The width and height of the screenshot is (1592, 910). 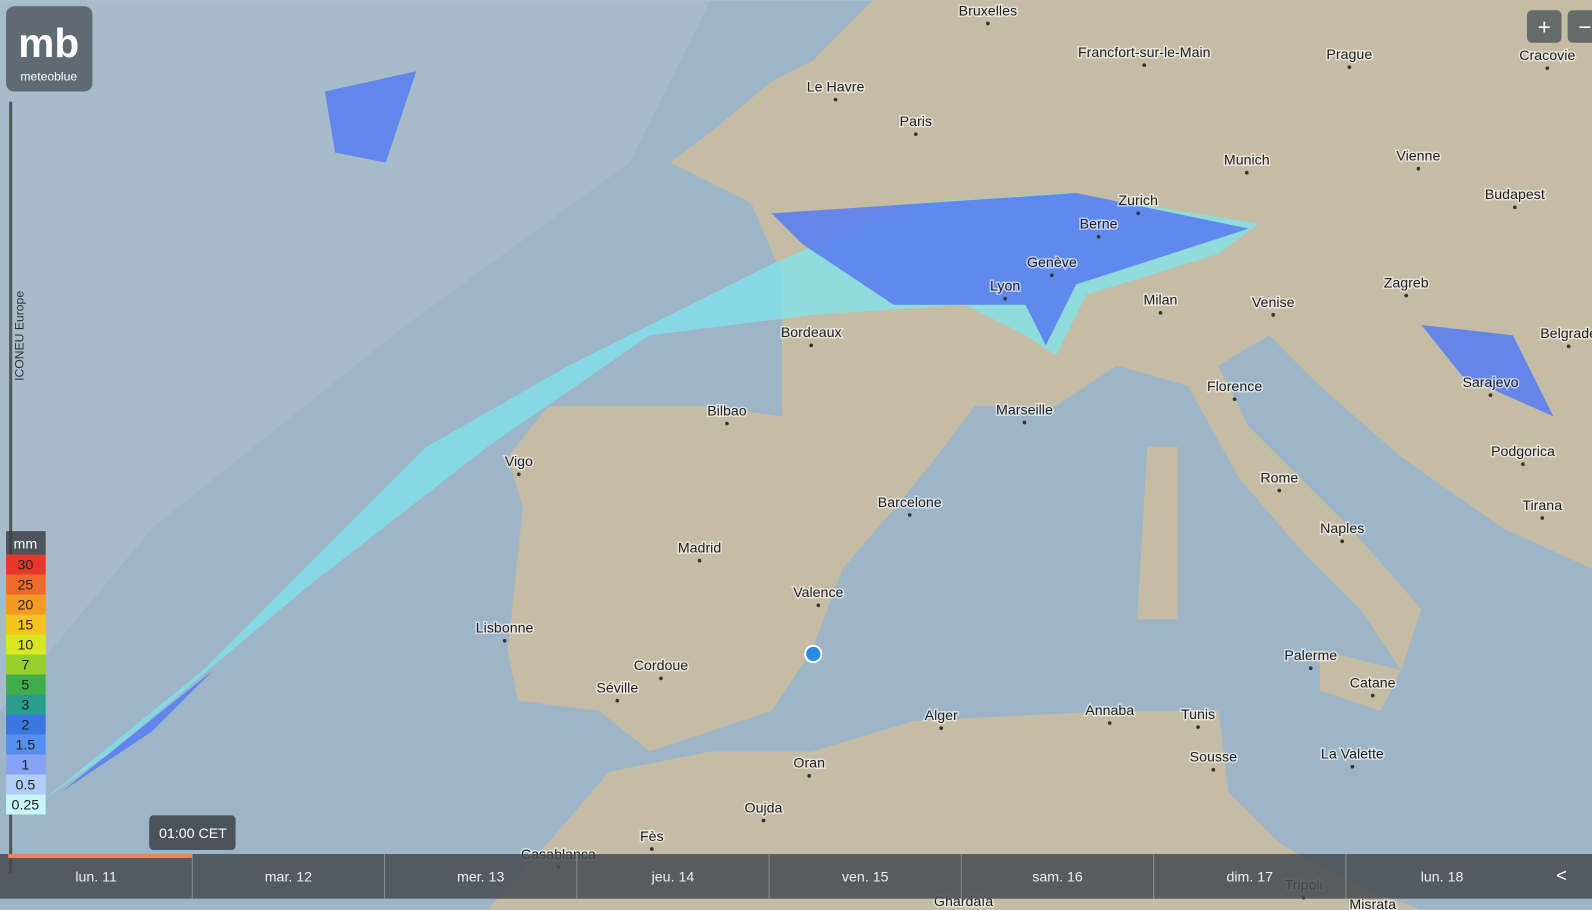 I want to click on city-label: Sarajevo, so click(x=1490, y=382).